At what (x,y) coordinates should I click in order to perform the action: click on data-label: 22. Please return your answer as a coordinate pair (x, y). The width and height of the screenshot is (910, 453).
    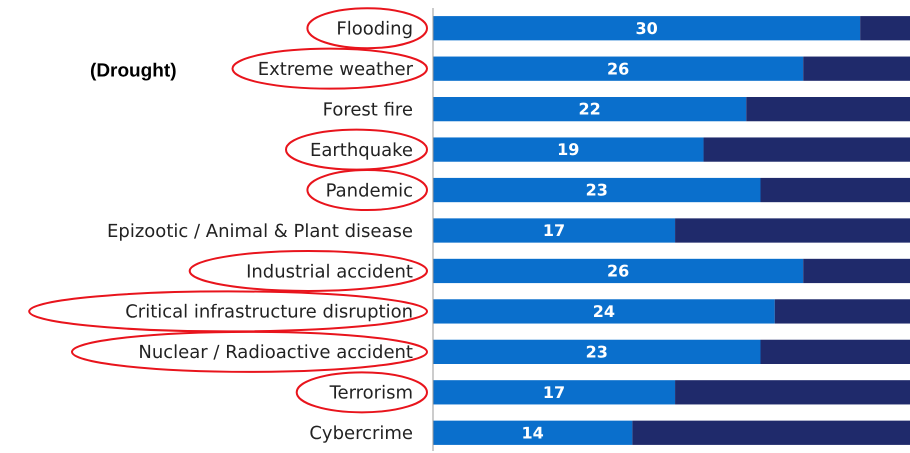
    Looking at the image, I should click on (589, 109).